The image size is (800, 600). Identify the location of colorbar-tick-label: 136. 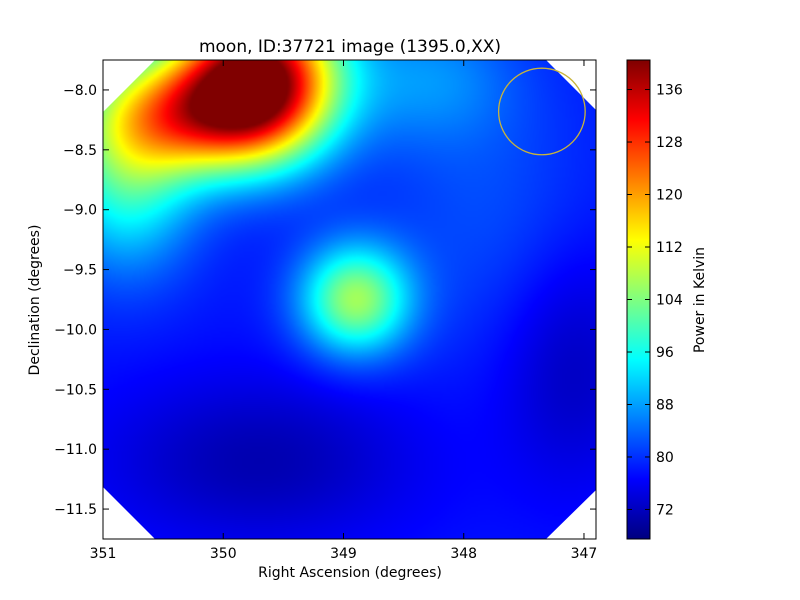
(669, 91).